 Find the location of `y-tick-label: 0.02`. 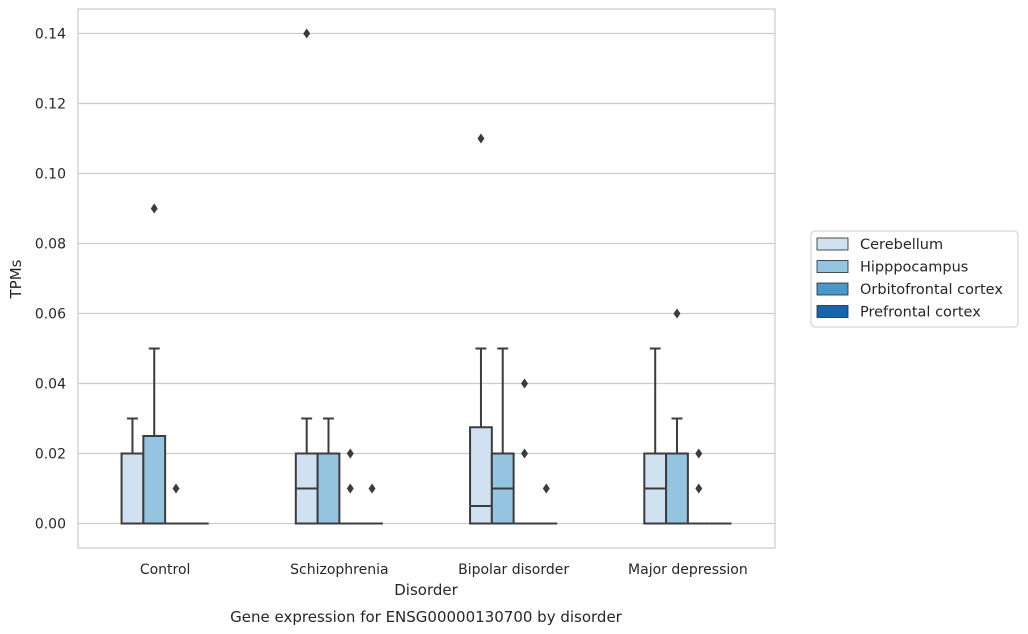

y-tick-label: 0.02 is located at coordinates (50, 455).